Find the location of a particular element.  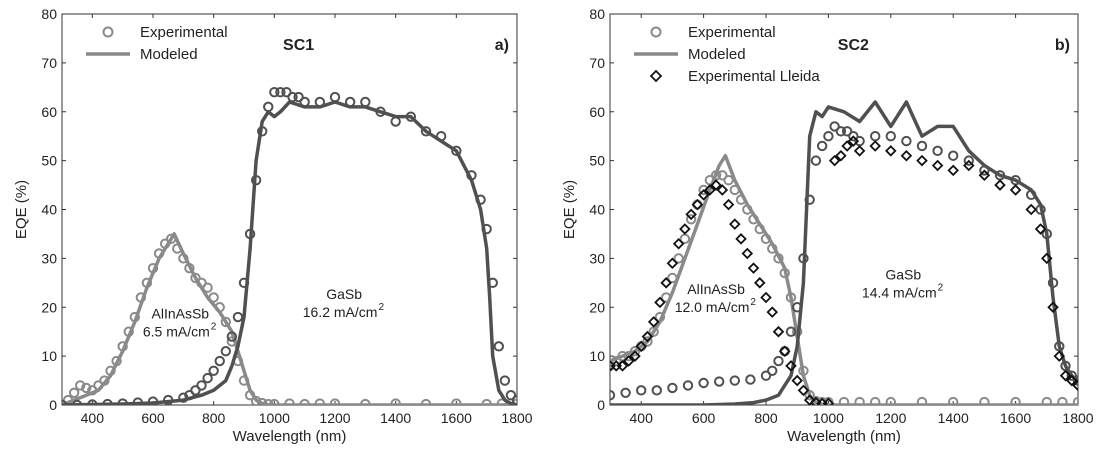

y-tick-label: 20 is located at coordinates (597, 307).